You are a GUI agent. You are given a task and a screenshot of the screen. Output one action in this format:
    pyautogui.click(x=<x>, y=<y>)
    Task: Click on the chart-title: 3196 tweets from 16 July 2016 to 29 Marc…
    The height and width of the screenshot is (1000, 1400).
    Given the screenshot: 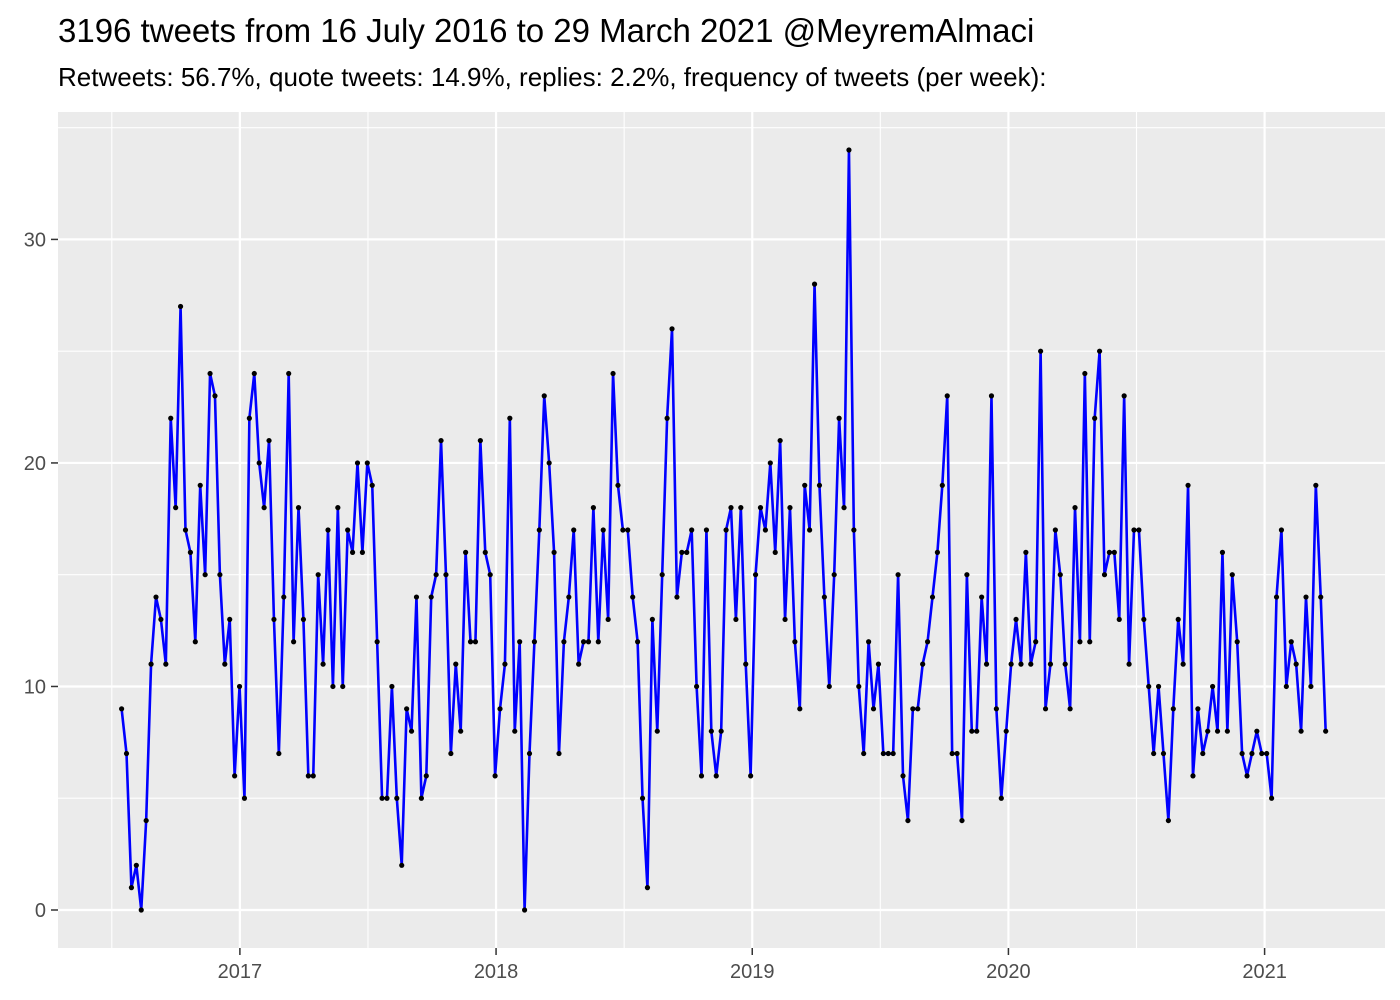 What is the action you would take?
    pyautogui.click(x=546, y=30)
    